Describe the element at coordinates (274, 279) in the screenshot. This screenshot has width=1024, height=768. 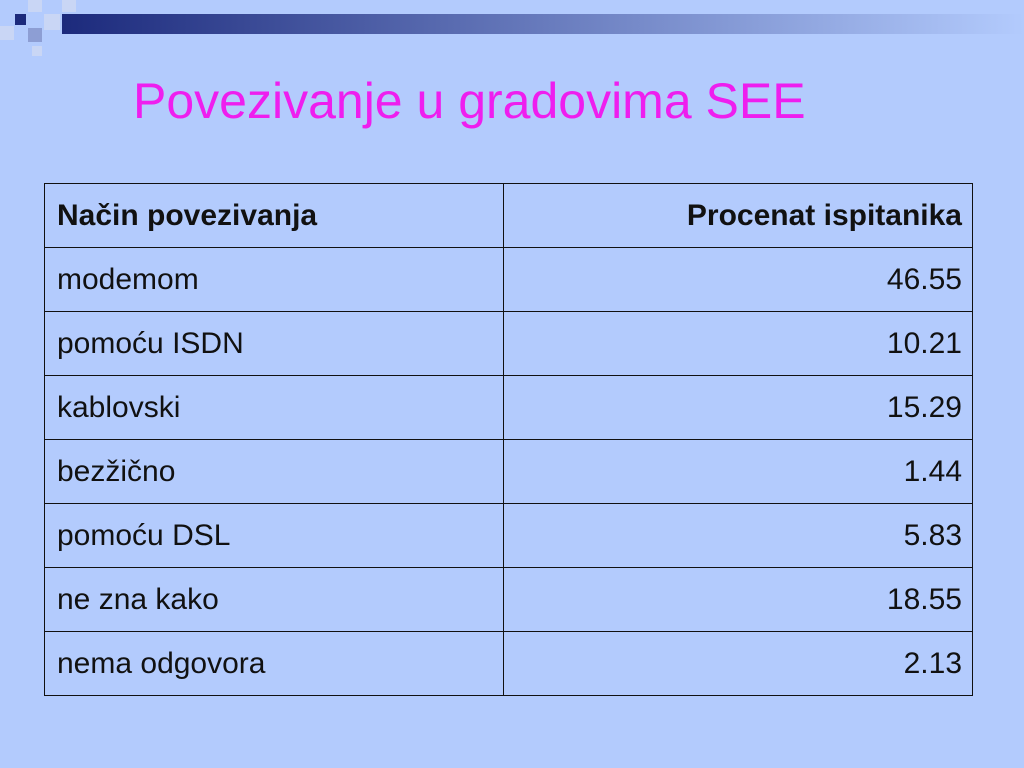
I see `method-cell: modemom` at that location.